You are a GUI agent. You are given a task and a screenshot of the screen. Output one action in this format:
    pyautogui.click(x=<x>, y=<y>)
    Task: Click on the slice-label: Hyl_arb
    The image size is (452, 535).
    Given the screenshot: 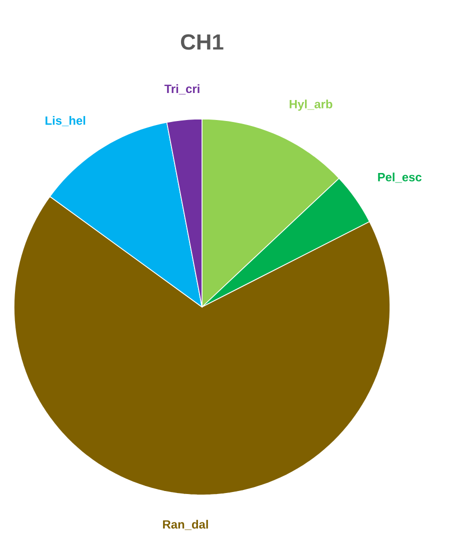 What is the action you would take?
    pyautogui.click(x=311, y=105)
    